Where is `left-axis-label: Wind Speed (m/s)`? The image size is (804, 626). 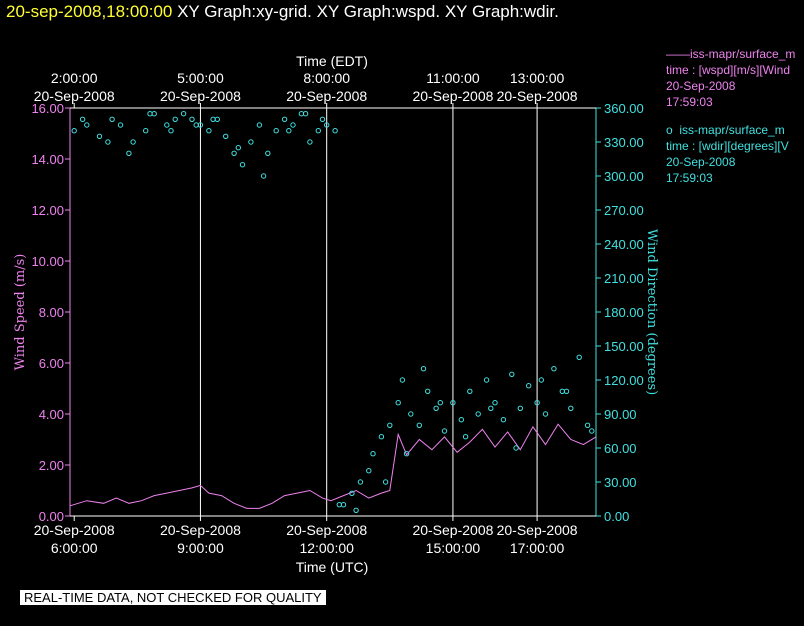 left-axis-label: Wind Speed (m/s) is located at coordinates (20, 312).